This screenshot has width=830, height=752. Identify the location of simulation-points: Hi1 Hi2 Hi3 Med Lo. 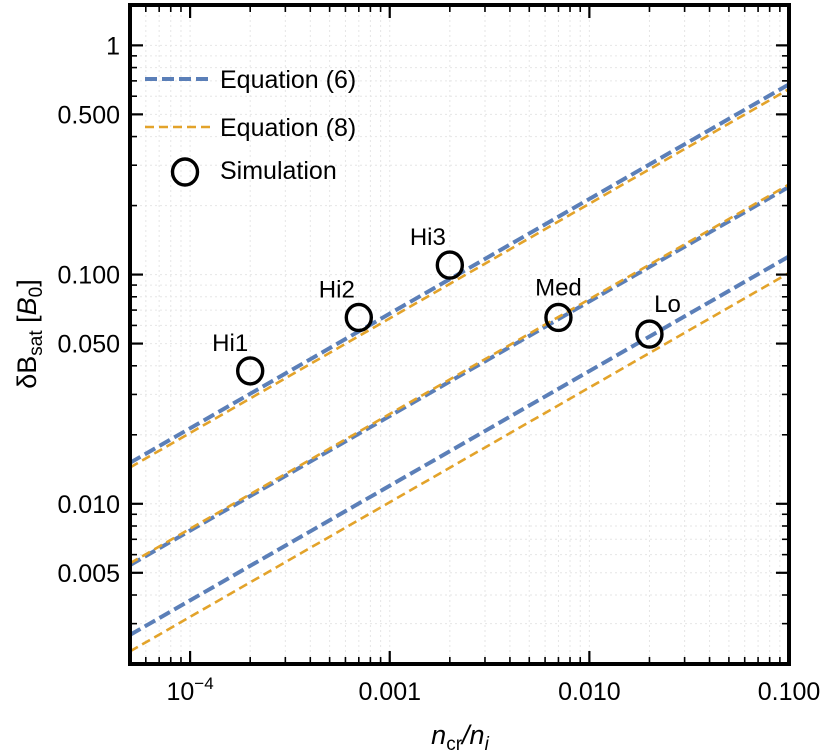
(446, 305).